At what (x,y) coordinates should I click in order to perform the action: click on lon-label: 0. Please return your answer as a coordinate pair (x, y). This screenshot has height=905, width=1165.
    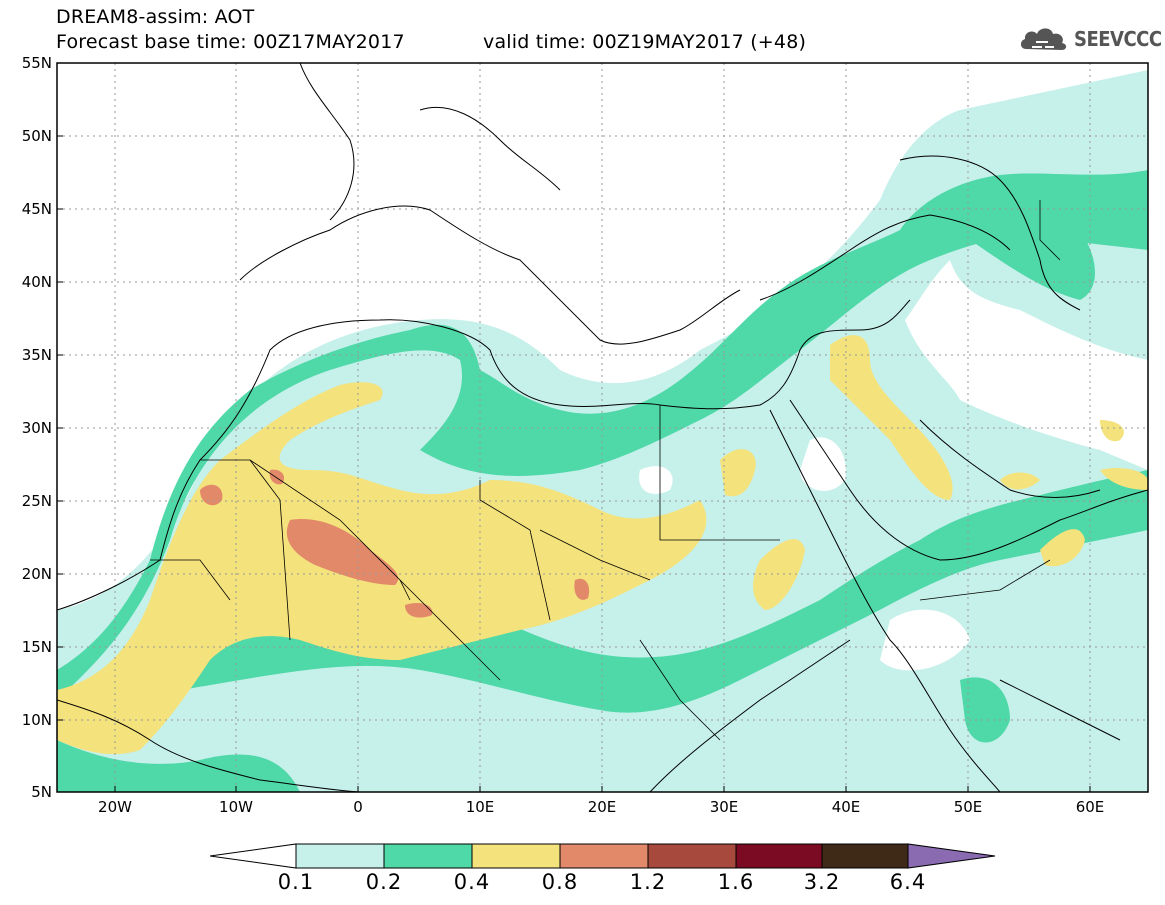
    Looking at the image, I should click on (358, 807).